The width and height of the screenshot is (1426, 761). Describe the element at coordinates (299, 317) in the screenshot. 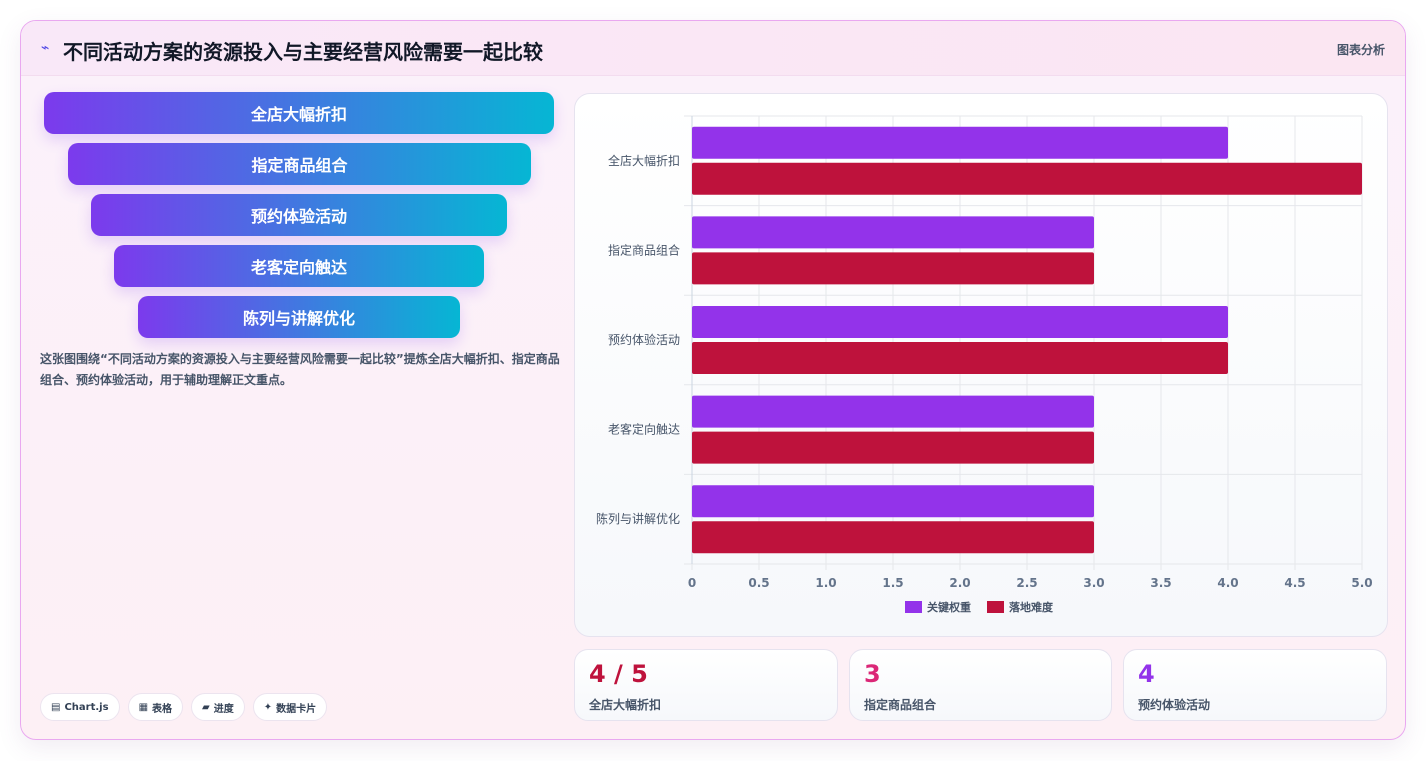

I see `funnel-bar-5: 陈列与讲解优化` at that location.